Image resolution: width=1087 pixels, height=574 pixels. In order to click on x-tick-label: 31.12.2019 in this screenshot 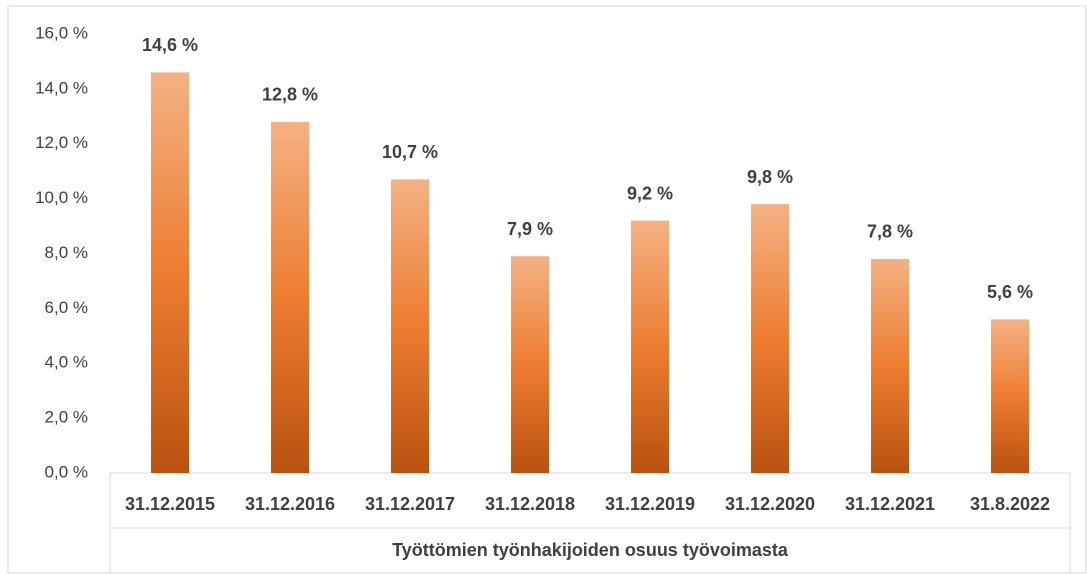, I will do `click(650, 504)`.